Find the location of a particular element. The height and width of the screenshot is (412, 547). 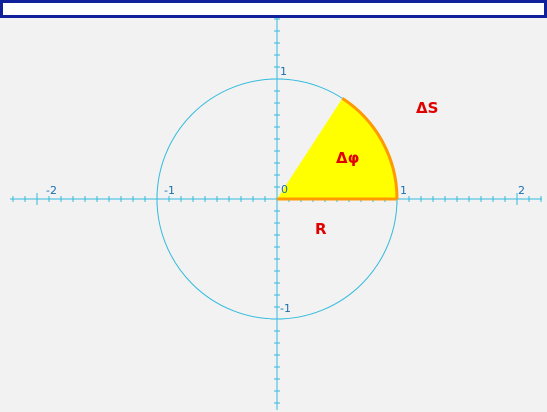

arc-label: ΔS is located at coordinates (427, 108).